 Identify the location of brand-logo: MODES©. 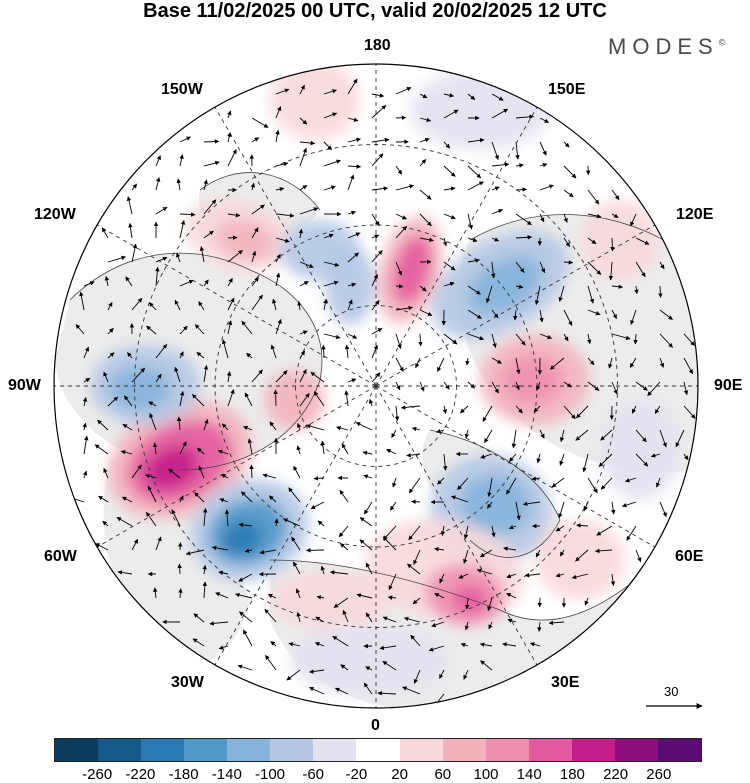
(666, 47).